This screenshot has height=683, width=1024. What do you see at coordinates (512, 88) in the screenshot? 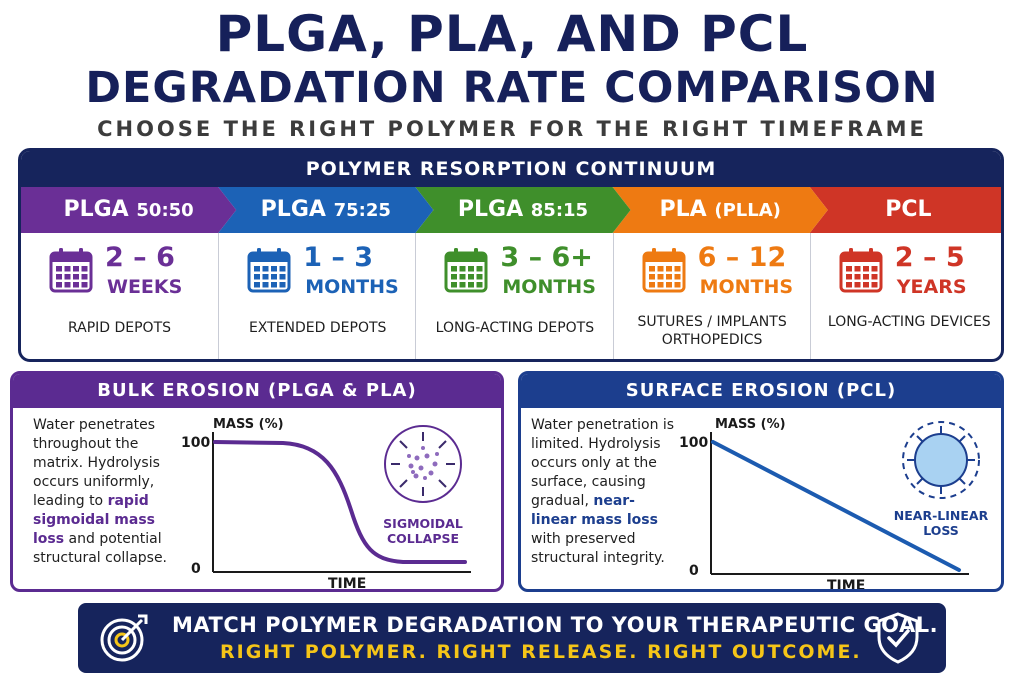
I see `page-title-line2: DEGRADATION RATE COMPARISON` at bounding box center [512, 88].